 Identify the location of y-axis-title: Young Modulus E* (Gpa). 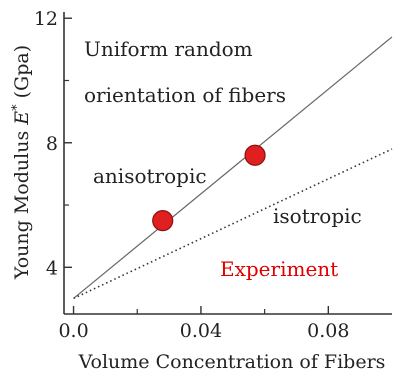
(22, 162).